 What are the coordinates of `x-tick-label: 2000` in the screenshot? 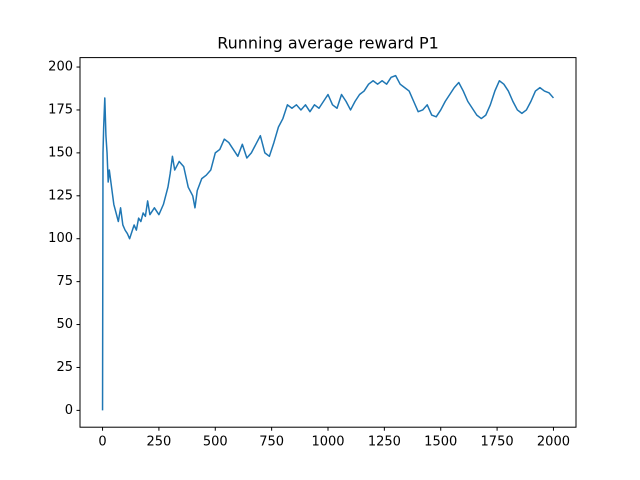 It's located at (553, 442).